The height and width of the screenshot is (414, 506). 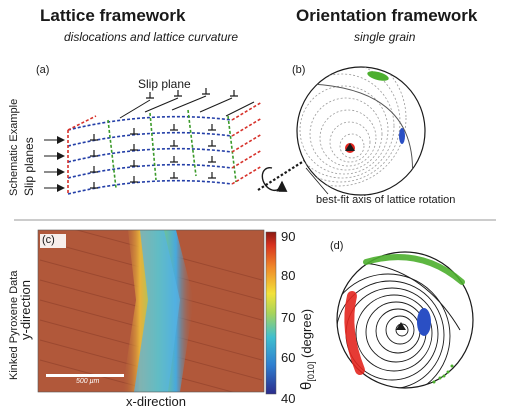 I want to click on stereonet-d-red-cluster, so click(x=354, y=333).